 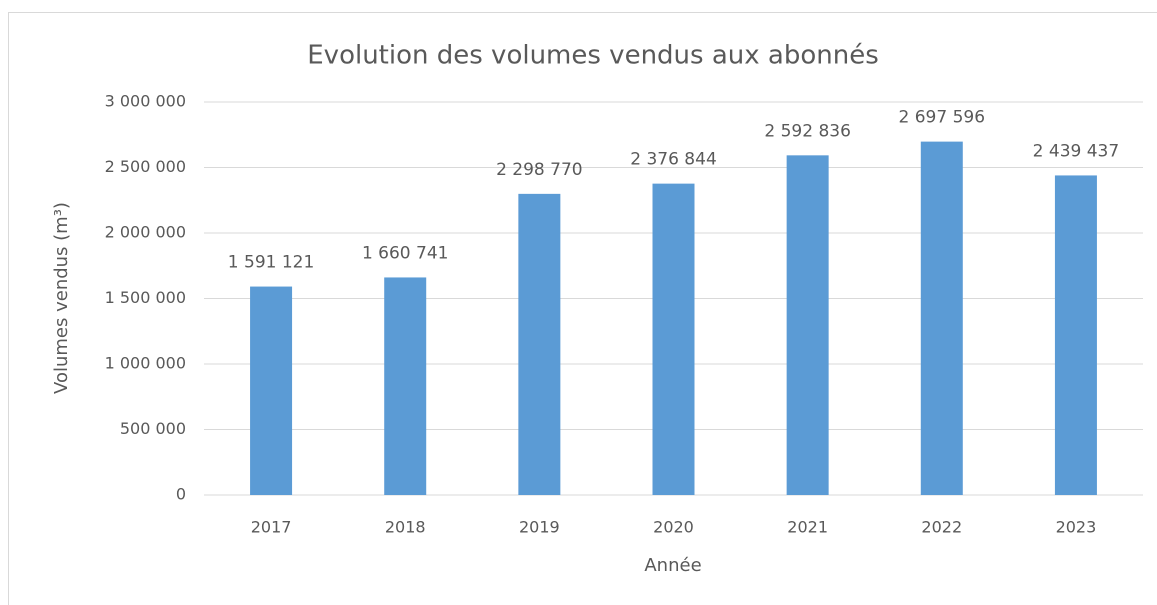 What do you see at coordinates (61, 298) in the screenshot?
I see `y-axis-label: Volumes vendus (m³)` at bounding box center [61, 298].